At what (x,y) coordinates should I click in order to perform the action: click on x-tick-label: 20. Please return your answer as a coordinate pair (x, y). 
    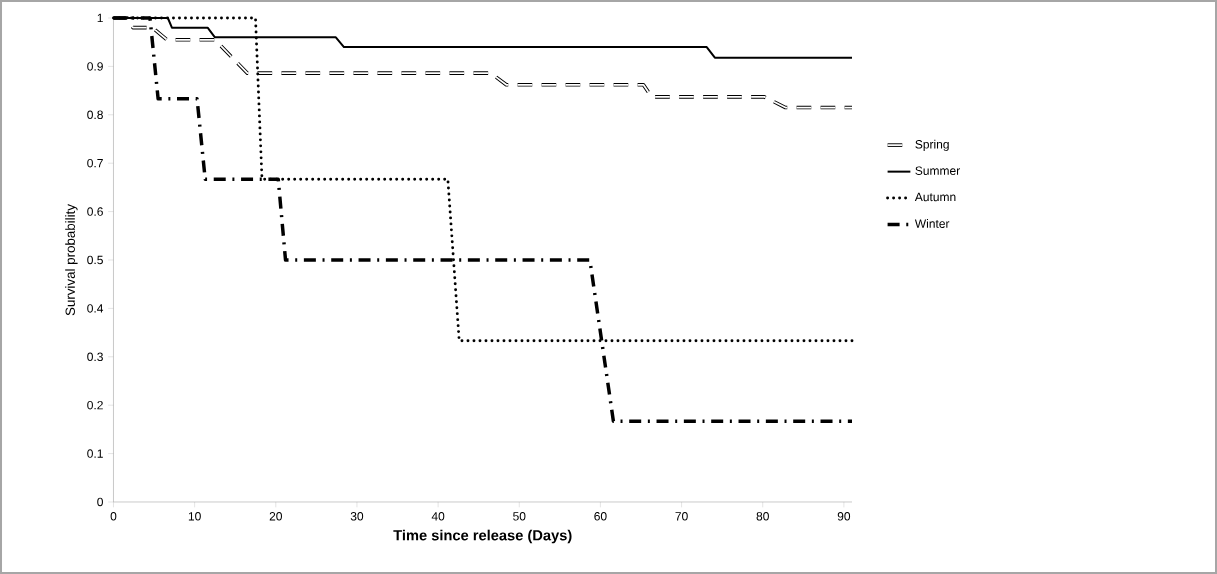
    Looking at the image, I should click on (275, 516).